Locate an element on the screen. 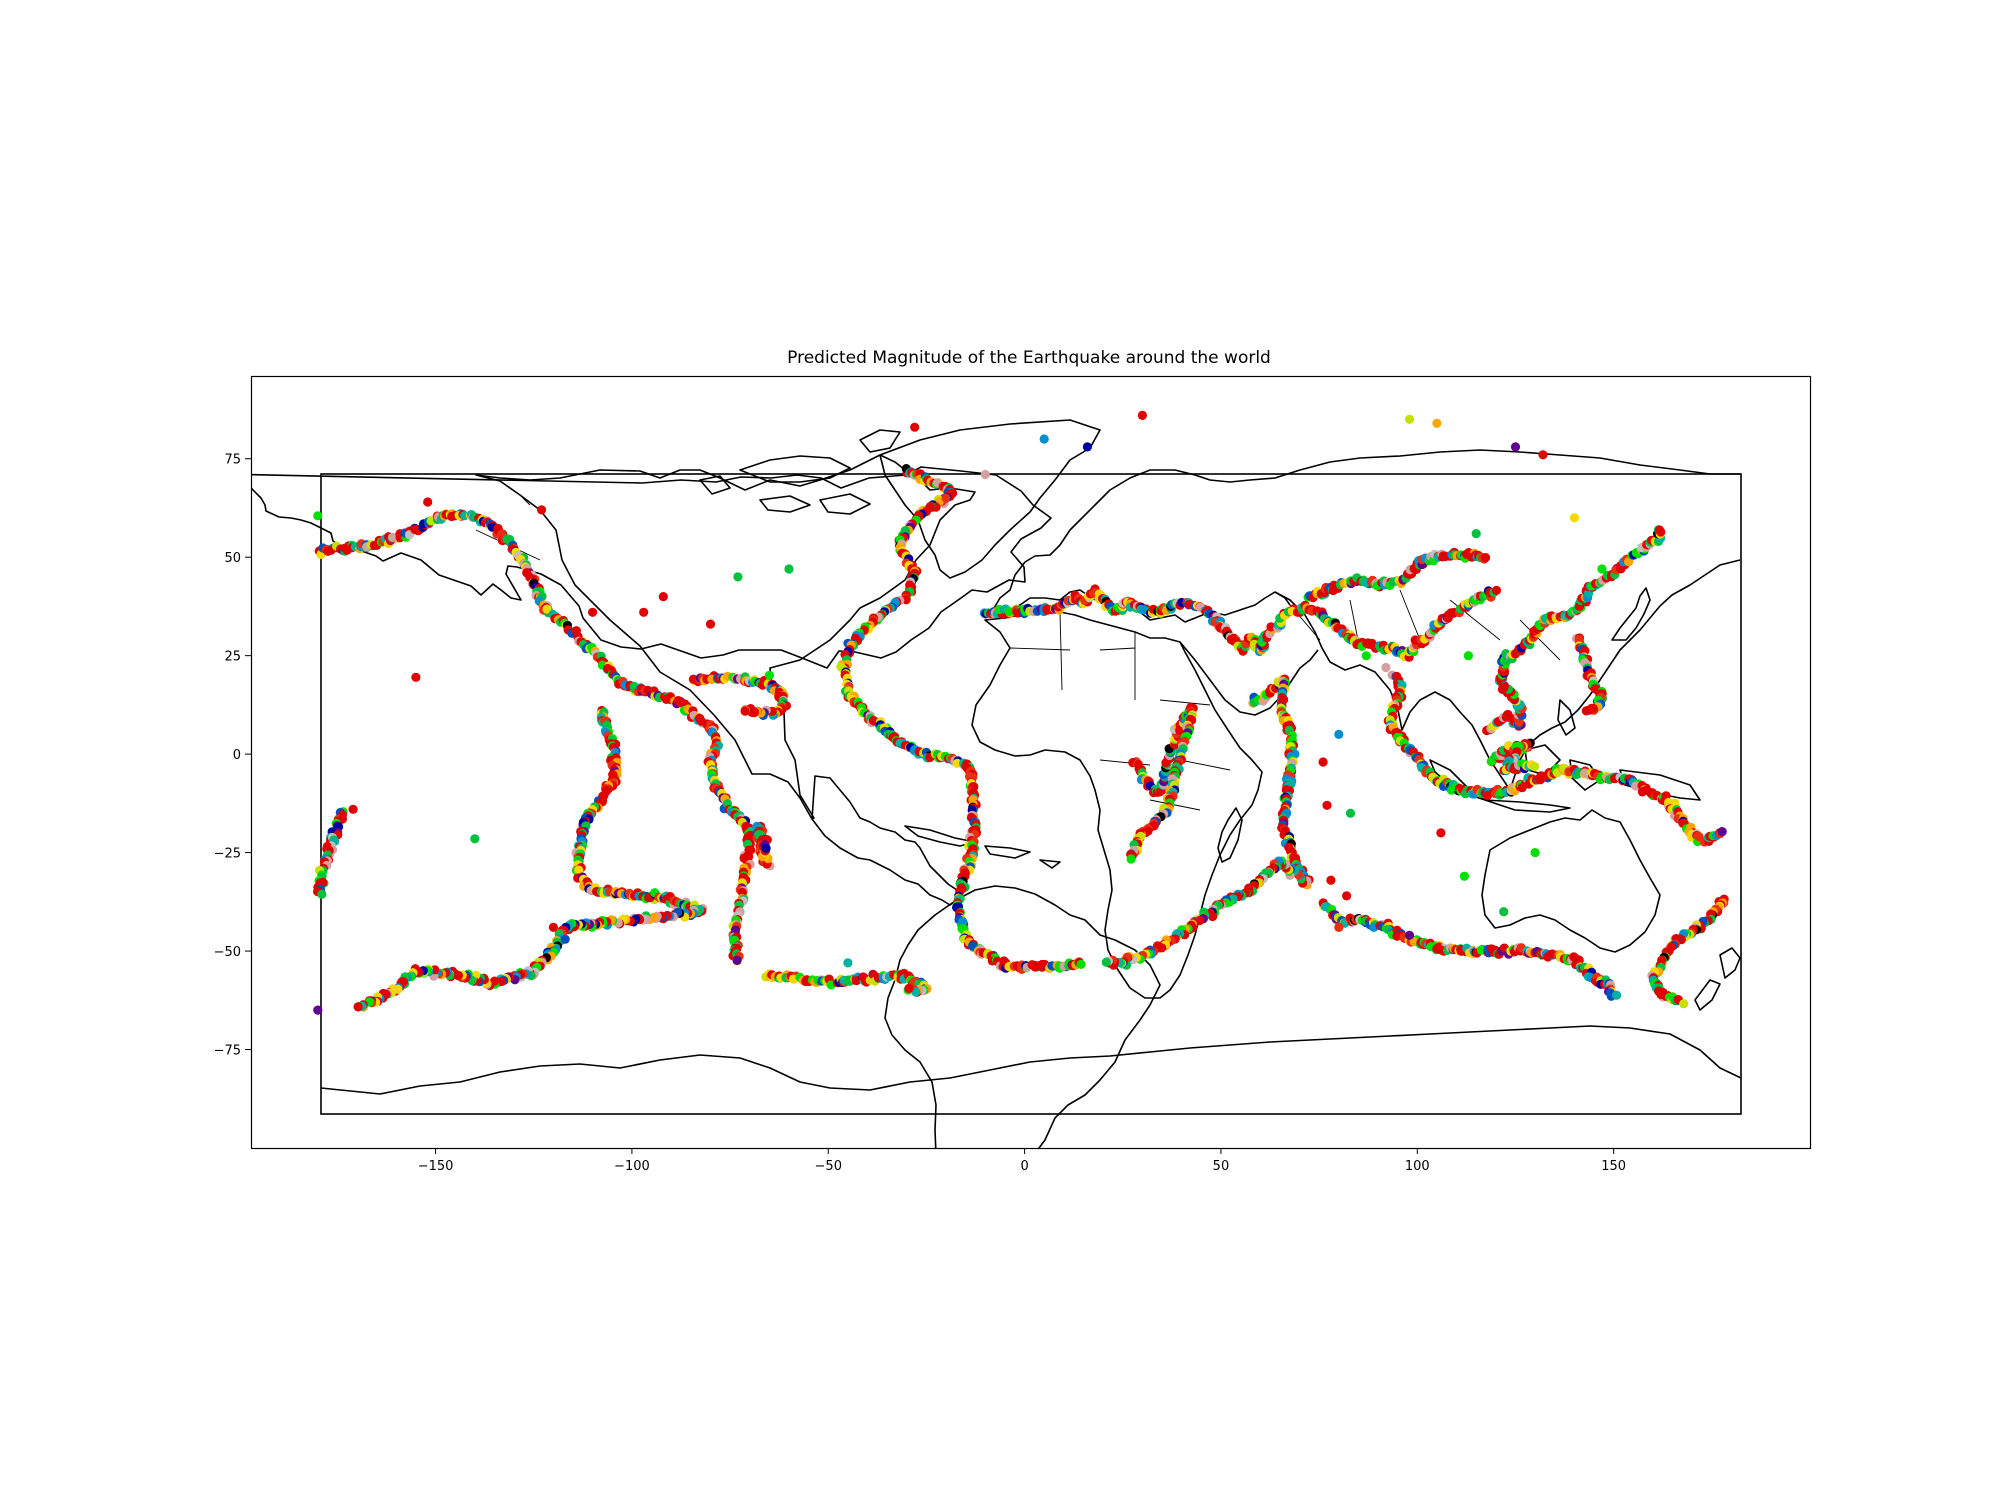 The image size is (2000, 1500). north-america-coastline is located at coordinates (651, 567).